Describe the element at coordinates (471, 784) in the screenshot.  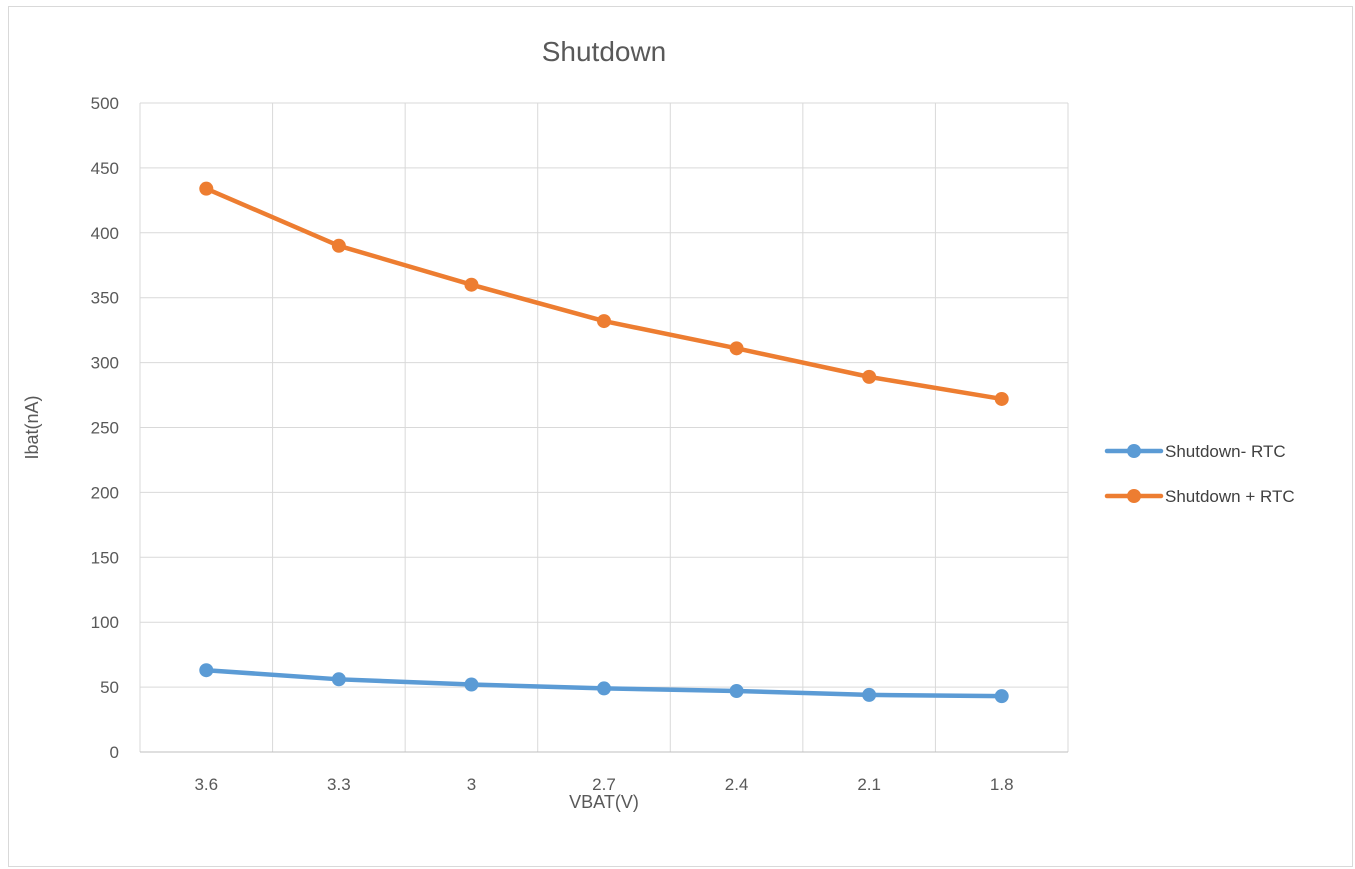
I see `x-tick-label: 3` at that location.